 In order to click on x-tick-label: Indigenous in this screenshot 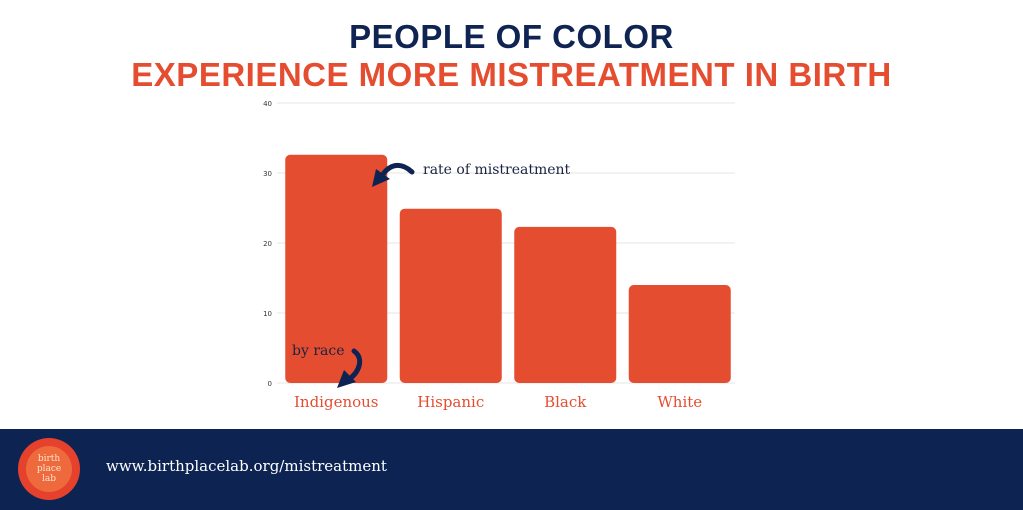, I will do `click(336, 402)`.